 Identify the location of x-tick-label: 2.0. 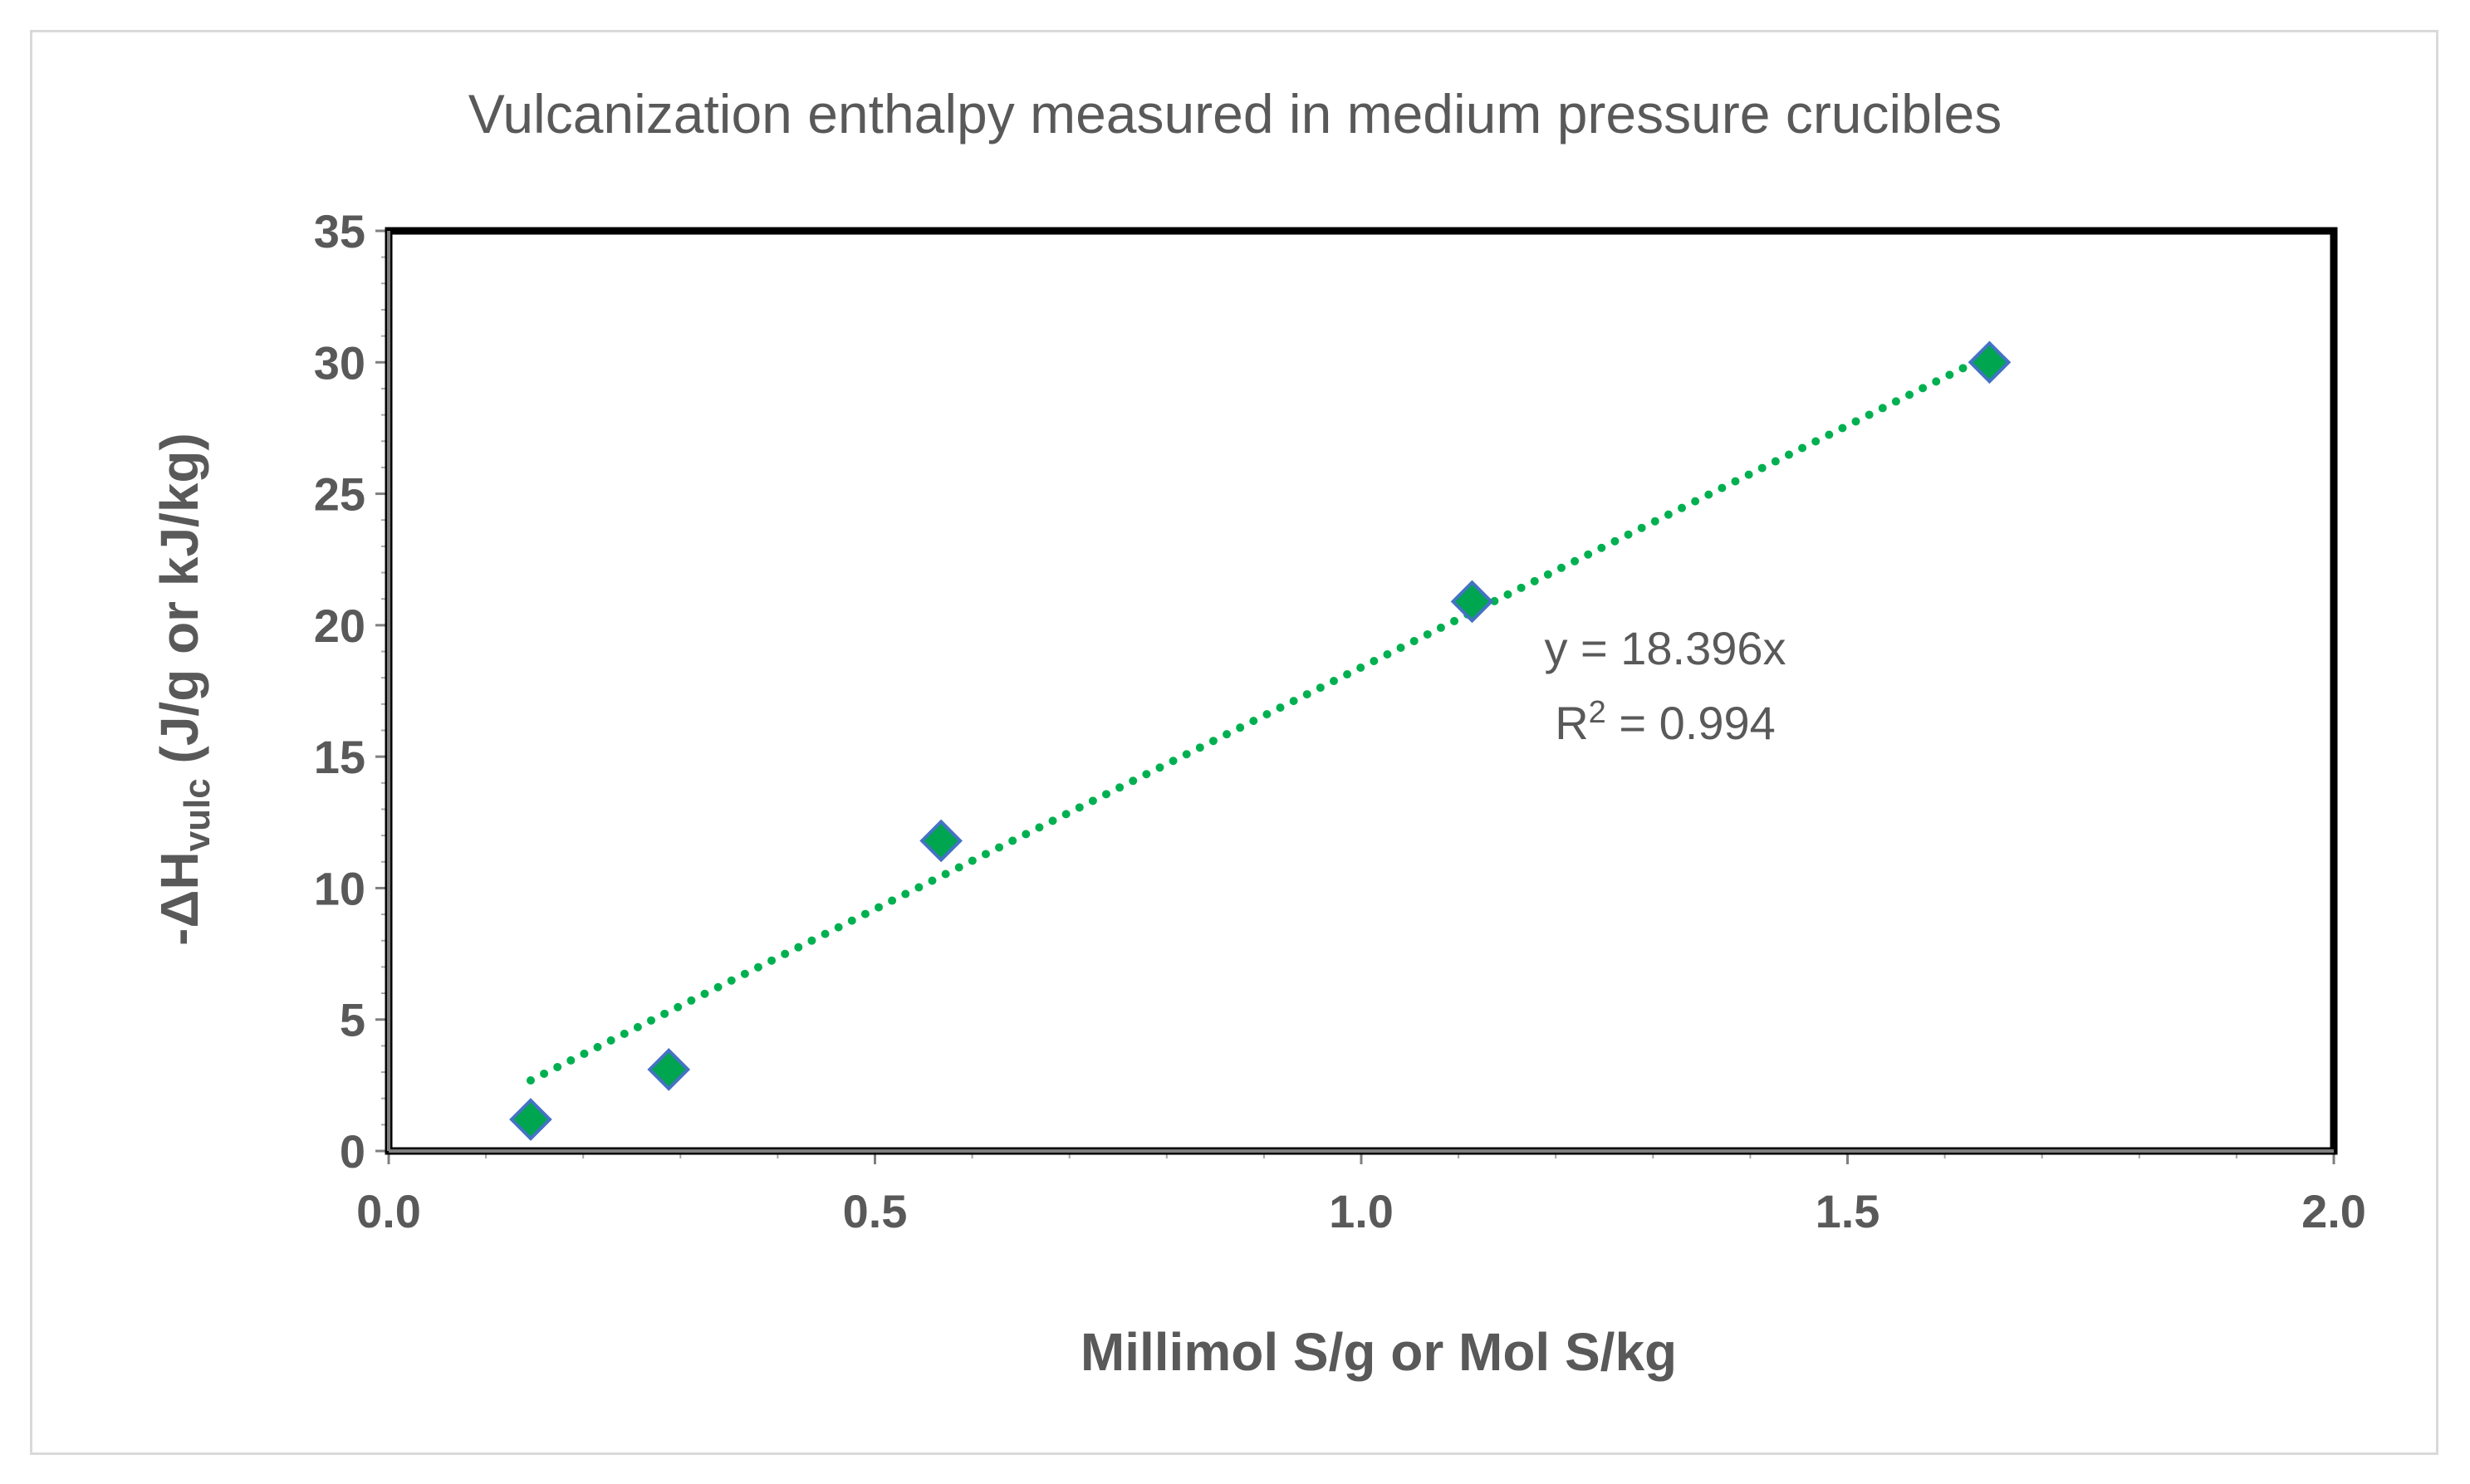
(2333, 1211).